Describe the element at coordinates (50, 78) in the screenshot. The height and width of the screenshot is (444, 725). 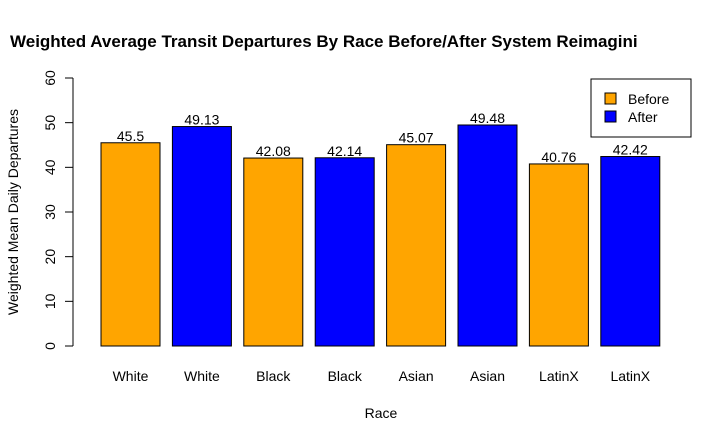
I see `y-tick-label: 60` at that location.